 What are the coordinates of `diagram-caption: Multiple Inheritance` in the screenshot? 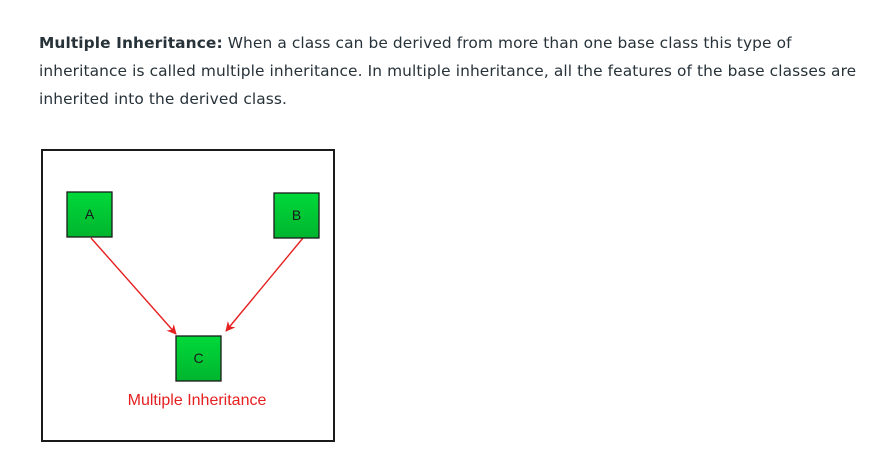 It's located at (197, 400).